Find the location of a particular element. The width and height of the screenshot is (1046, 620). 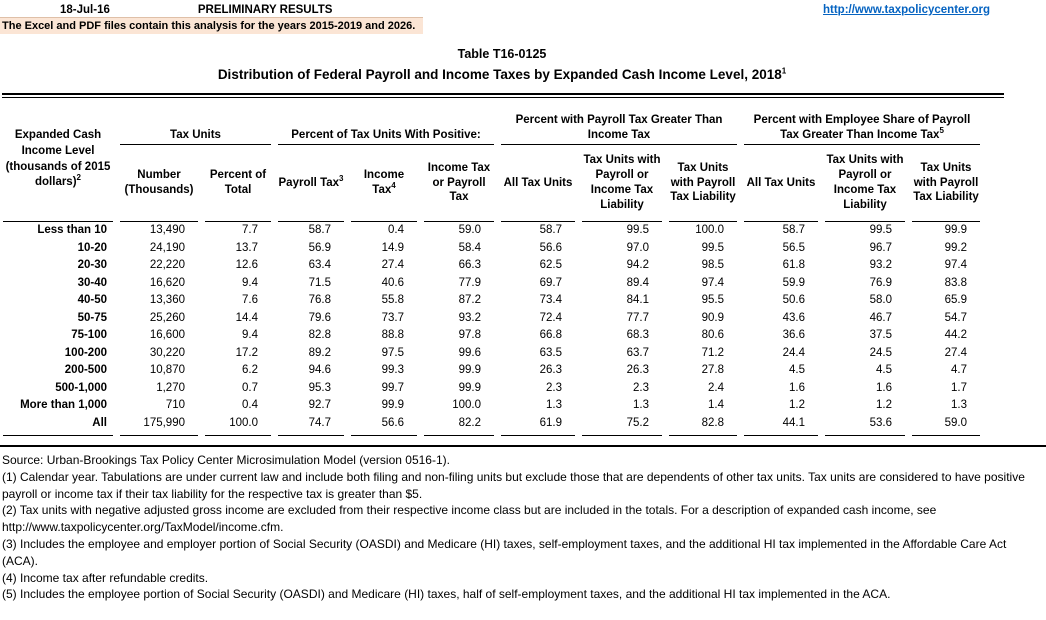

value-cell: 13,490 is located at coordinates (167, 230).